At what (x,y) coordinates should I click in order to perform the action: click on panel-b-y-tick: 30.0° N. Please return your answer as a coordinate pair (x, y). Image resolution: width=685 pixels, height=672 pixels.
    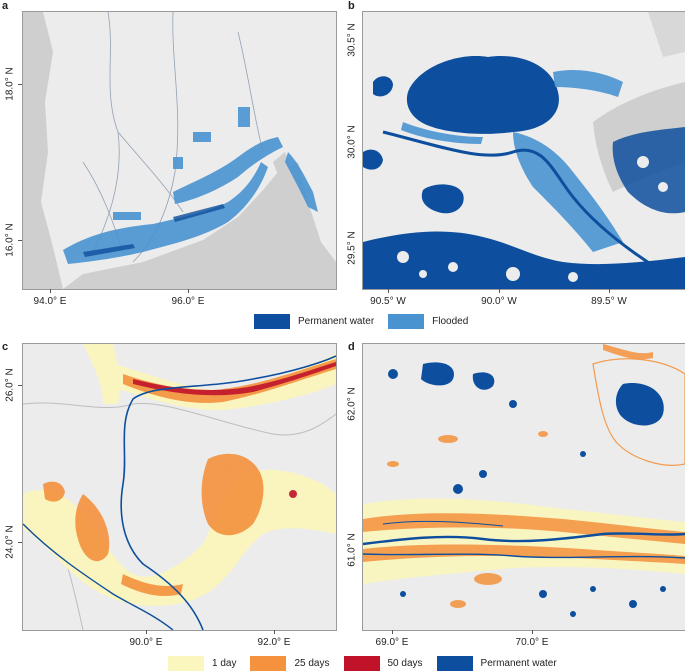
    Looking at the image, I should click on (352, 142).